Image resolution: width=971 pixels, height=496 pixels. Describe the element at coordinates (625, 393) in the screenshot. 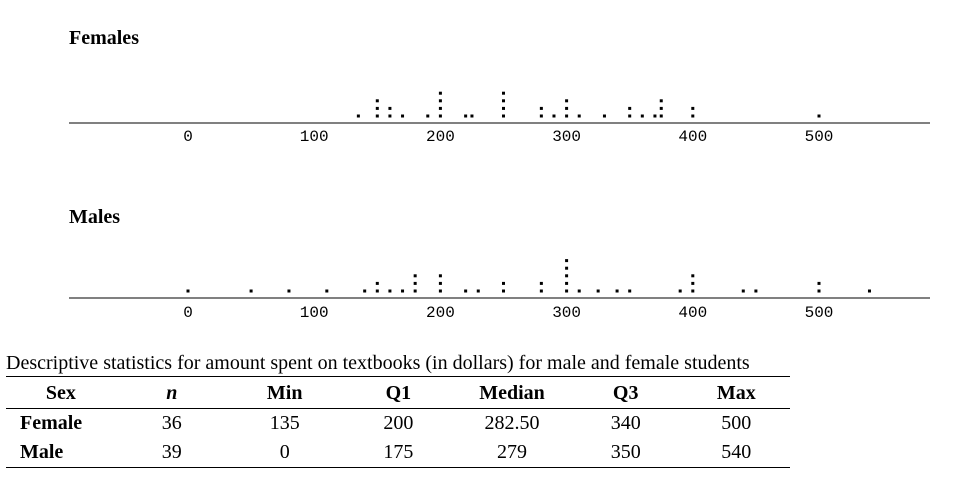

I see `header-q3: Q3` at that location.